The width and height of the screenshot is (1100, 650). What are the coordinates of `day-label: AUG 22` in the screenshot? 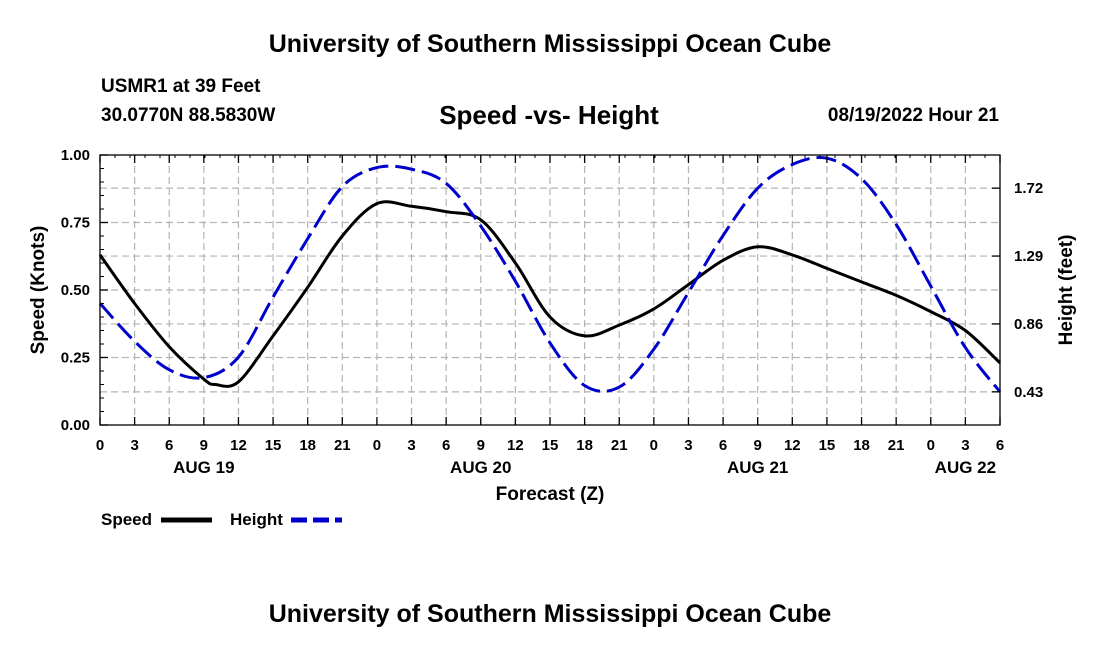 It's located at (965, 467).